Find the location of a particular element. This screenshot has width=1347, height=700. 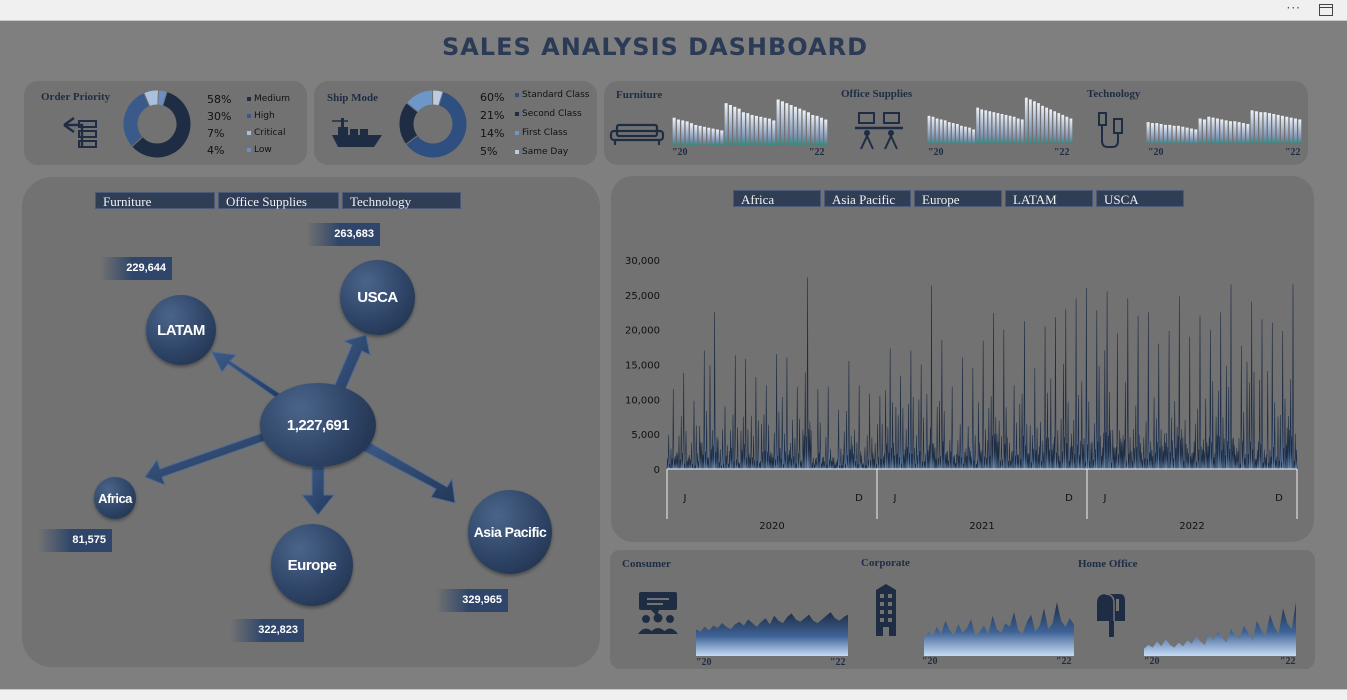

priority-legend-critical: Critical is located at coordinates (266, 133).